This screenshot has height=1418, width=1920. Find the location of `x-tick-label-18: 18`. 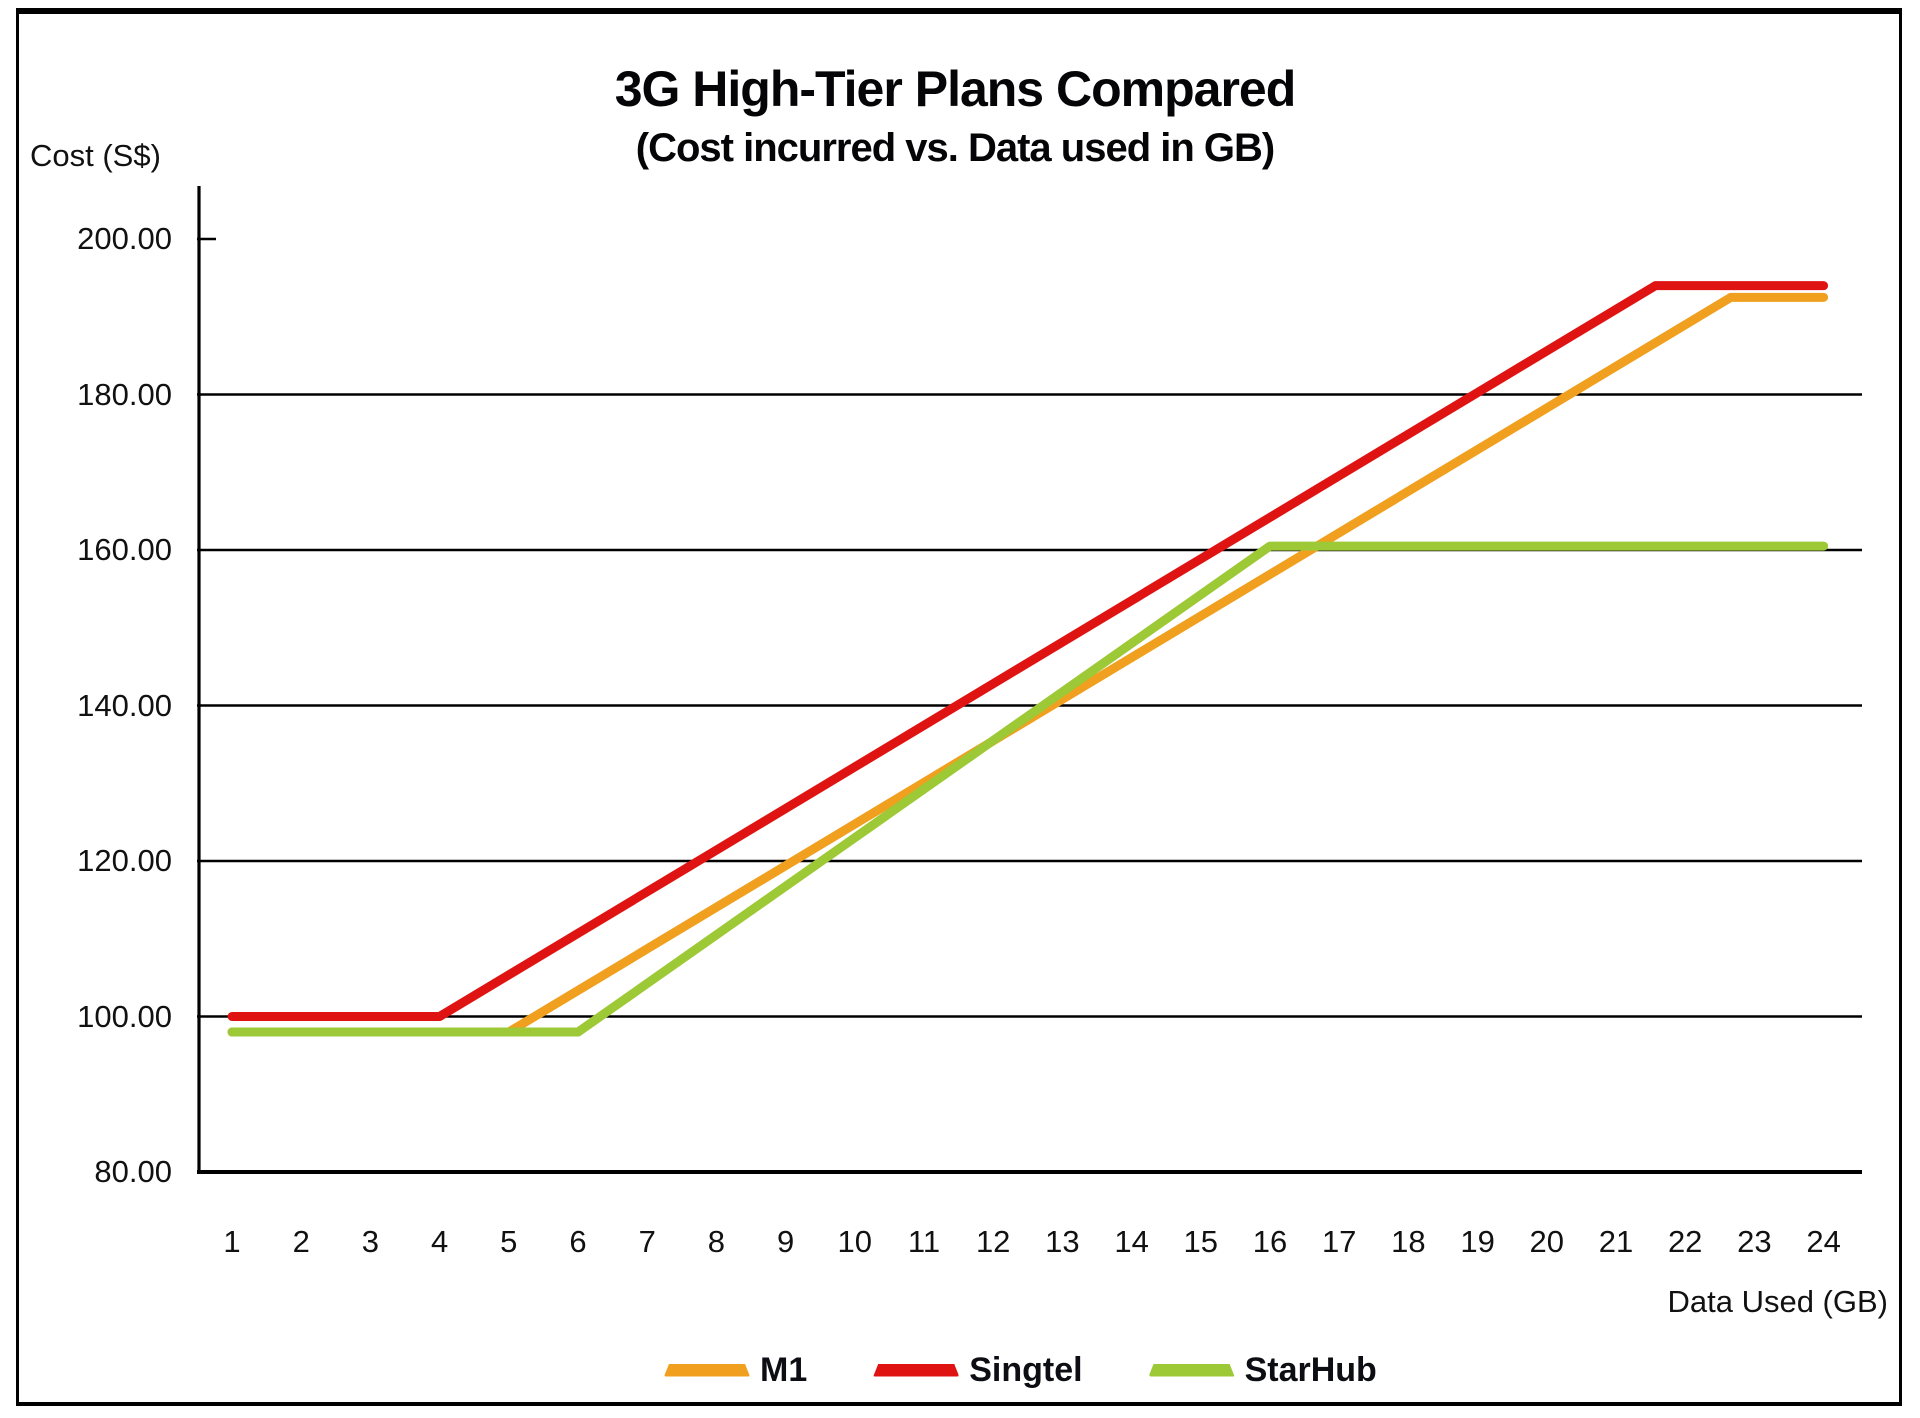

x-tick-label-18: 18 is located at coordinates (1408, 1241).